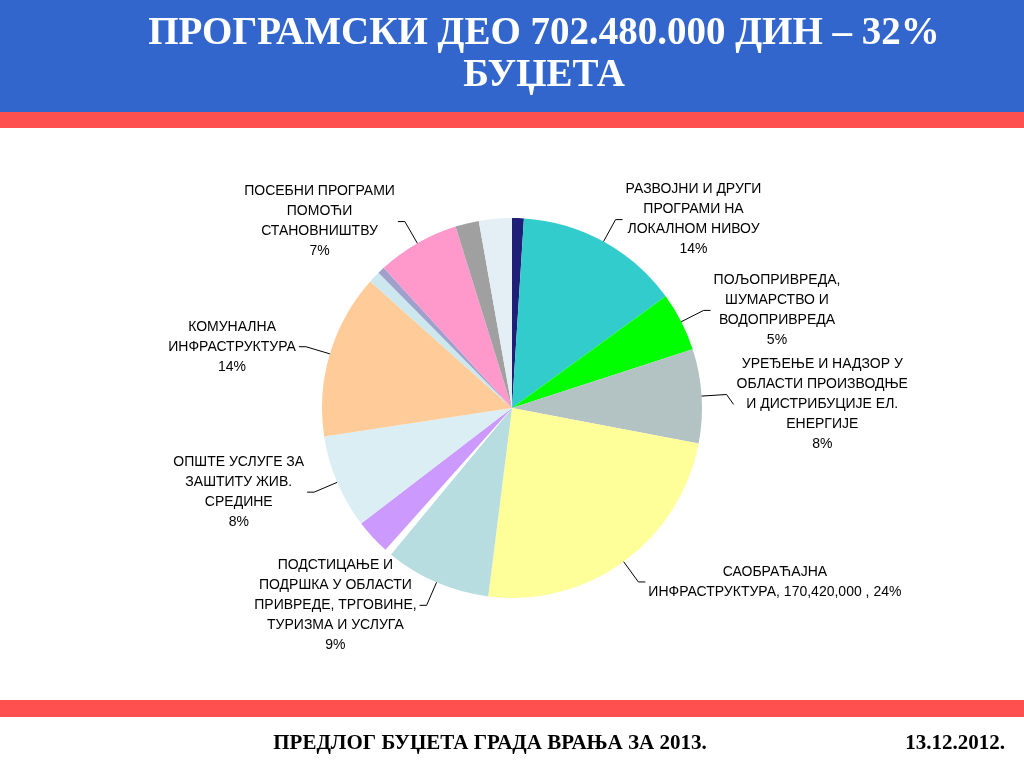  Describe the element at coordinates (319, 250) in the screenshot. I see `data-label: 7%` at that location.